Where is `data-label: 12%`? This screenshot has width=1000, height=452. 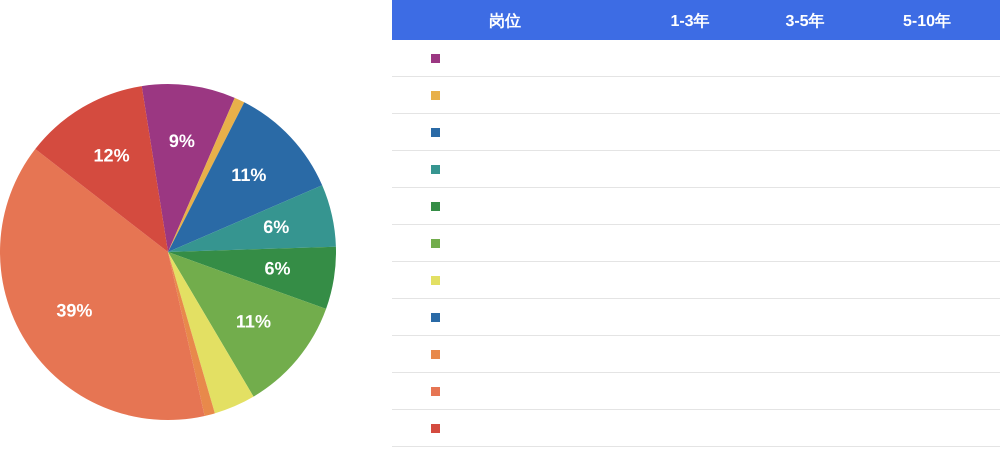 data-label: 12% is located at coordinates (112, 156).